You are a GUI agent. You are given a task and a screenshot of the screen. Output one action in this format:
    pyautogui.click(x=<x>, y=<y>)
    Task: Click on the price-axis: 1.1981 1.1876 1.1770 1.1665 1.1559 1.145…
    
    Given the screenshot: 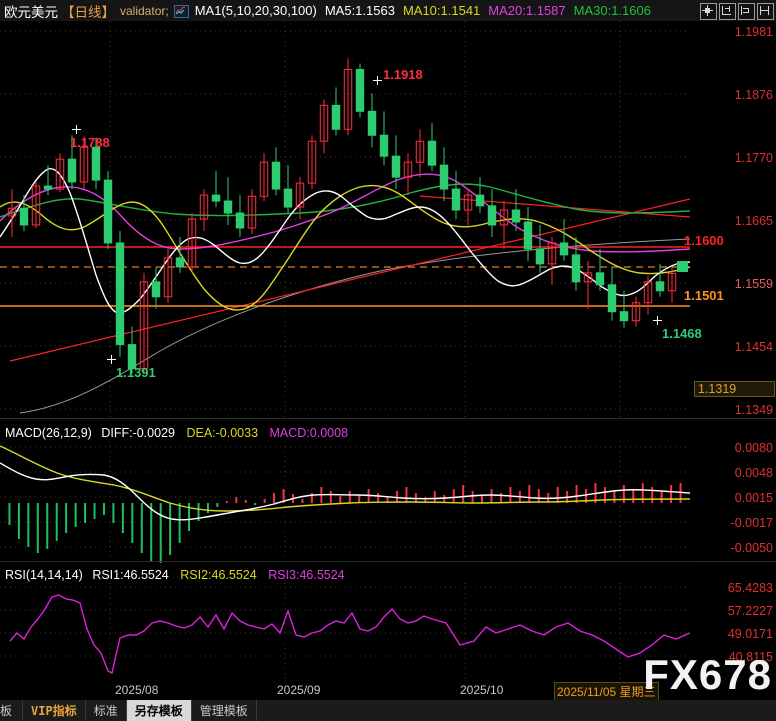 What is the action you would take?
    pyautogui.click(x=733, y=219)
    